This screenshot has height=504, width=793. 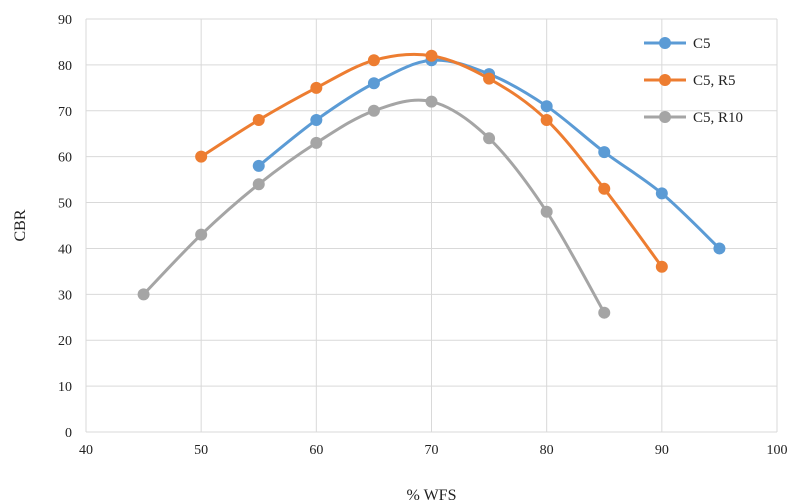 What do you see at coordinates (432, 450) in the screenshot?
I see `x-tick-label: 70` at bounding box center [432, 450].